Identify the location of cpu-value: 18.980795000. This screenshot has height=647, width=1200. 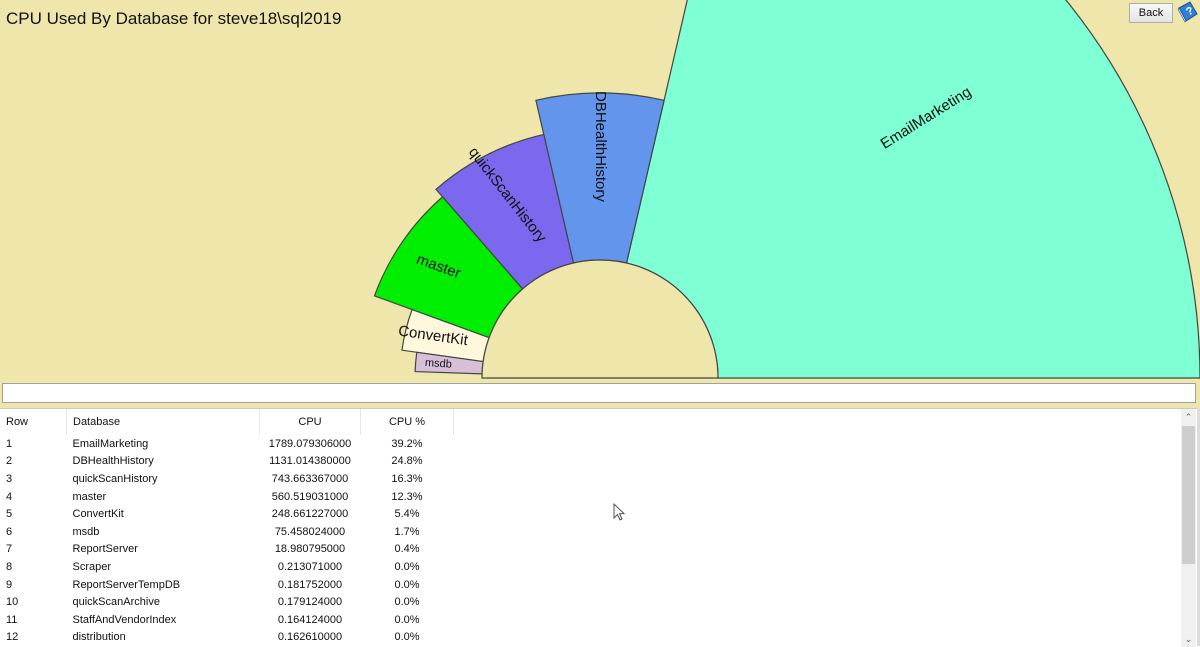
(310, 549).